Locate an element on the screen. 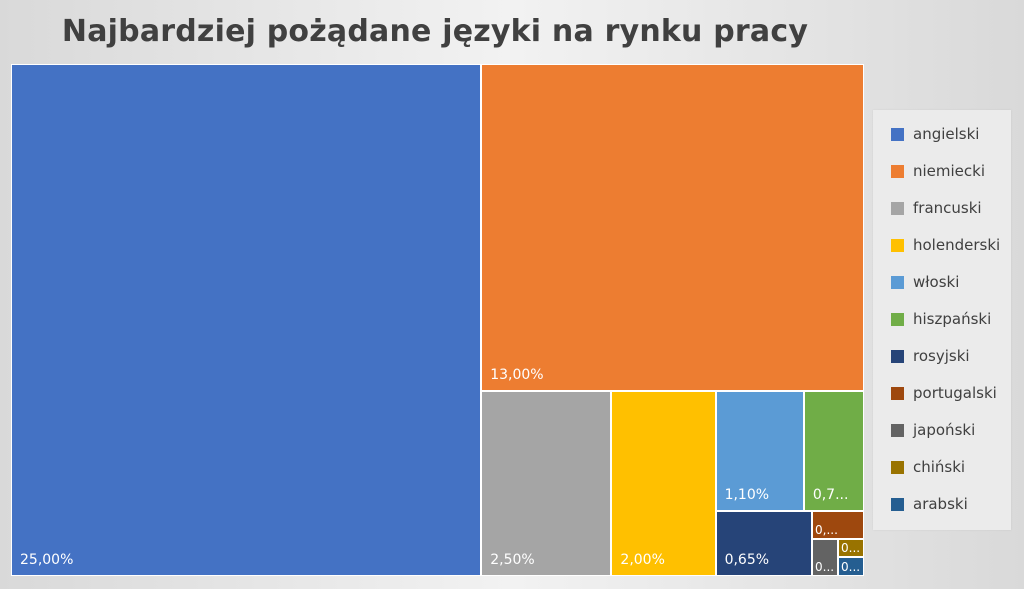  legend-item-francuski: francuski is located at coordinates (936, 208).